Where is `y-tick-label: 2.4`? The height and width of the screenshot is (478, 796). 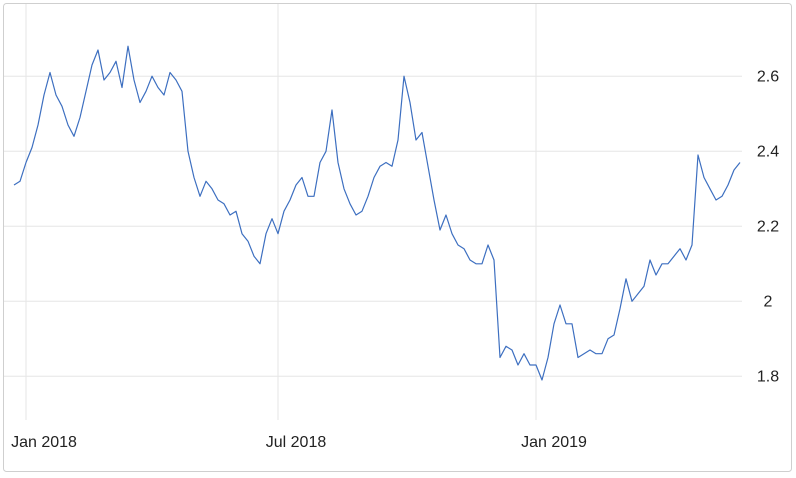 y-tick-label: 2.4 is located at coordinates (768, 151).